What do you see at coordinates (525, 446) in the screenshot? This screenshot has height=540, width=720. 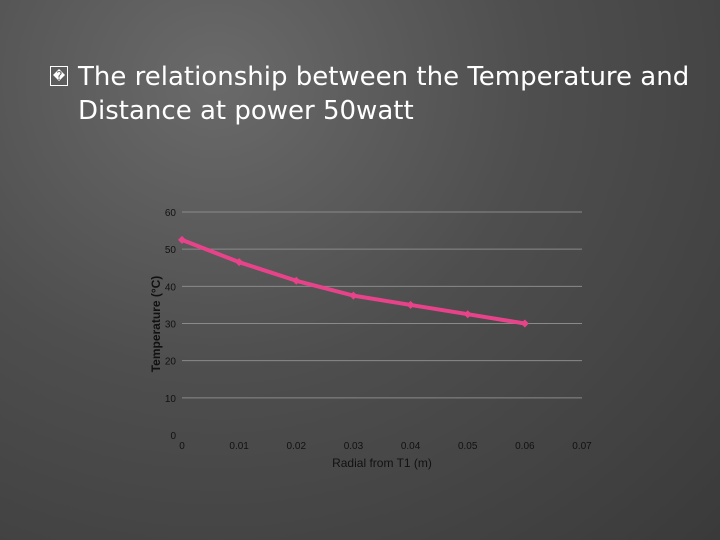 I see `x-tick-label: 0.06` at bounding box center [525, 446].